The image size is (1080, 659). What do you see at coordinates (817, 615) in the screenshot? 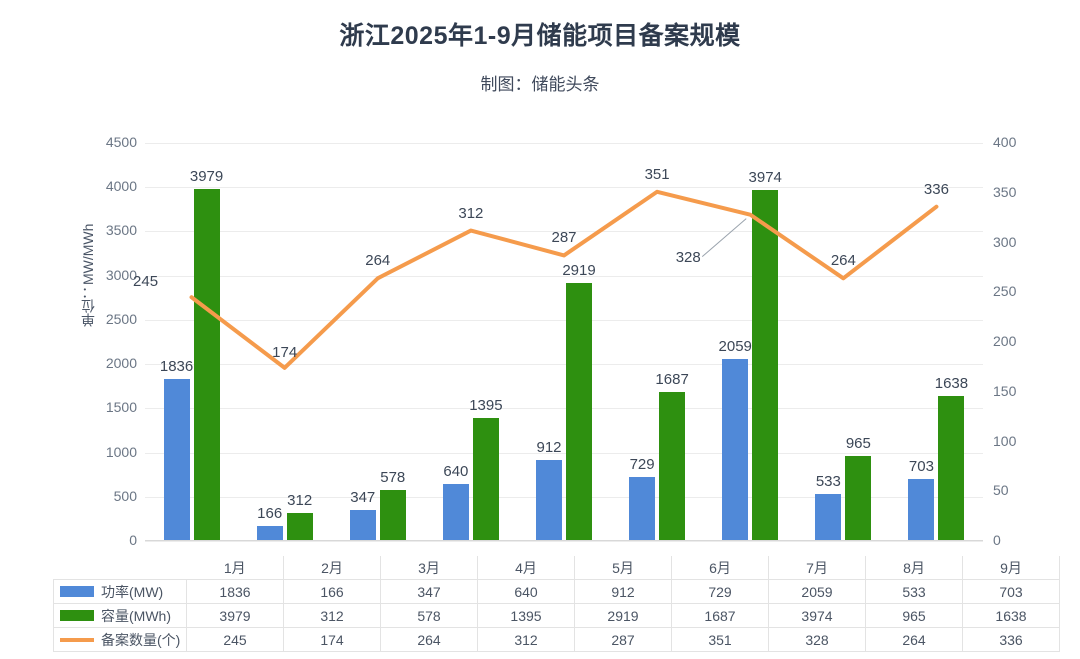
I see `table-cell: 3974` at bounding box center [817, 615].